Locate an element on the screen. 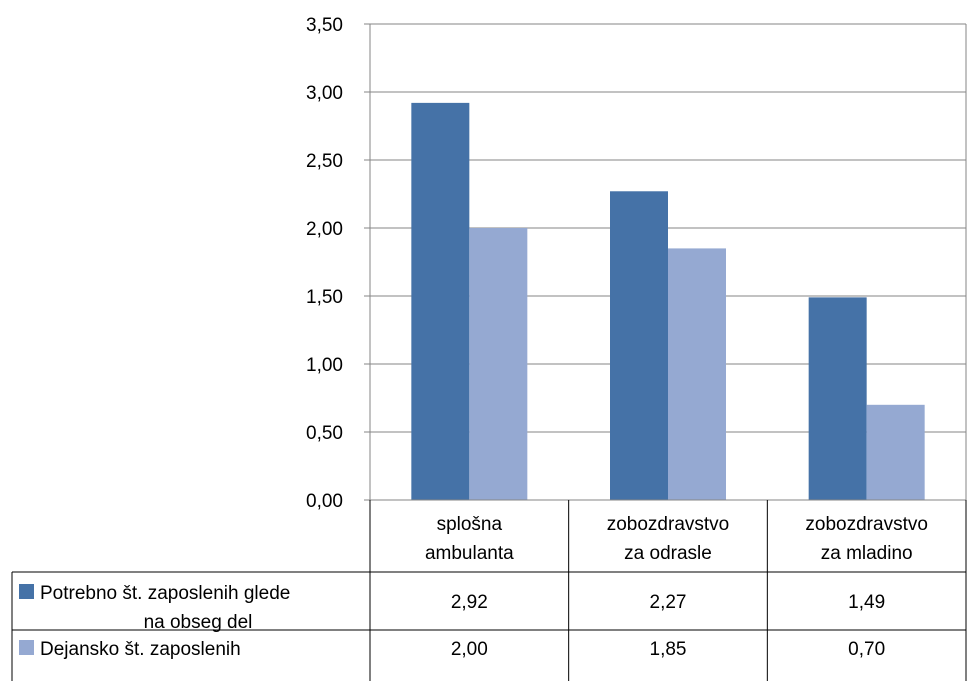 Image resolution: width=967 pixels, height=681 pixels. y-tick-label: 0,50 is located at coordinates (324, 433).